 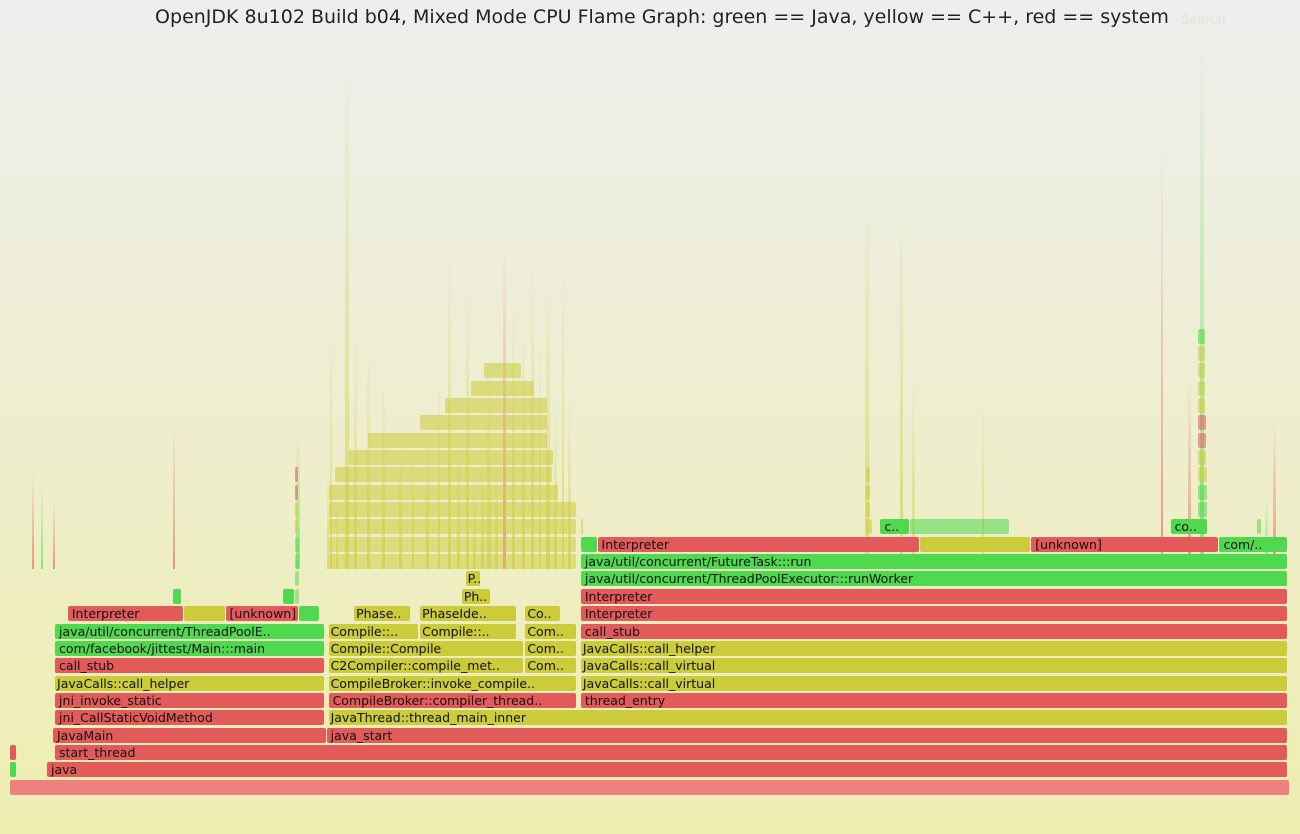 What do you see at coordinates (475, 596) in the screenshot?
I see `flame-frame: Ph..` at bounding box center [475, 596].